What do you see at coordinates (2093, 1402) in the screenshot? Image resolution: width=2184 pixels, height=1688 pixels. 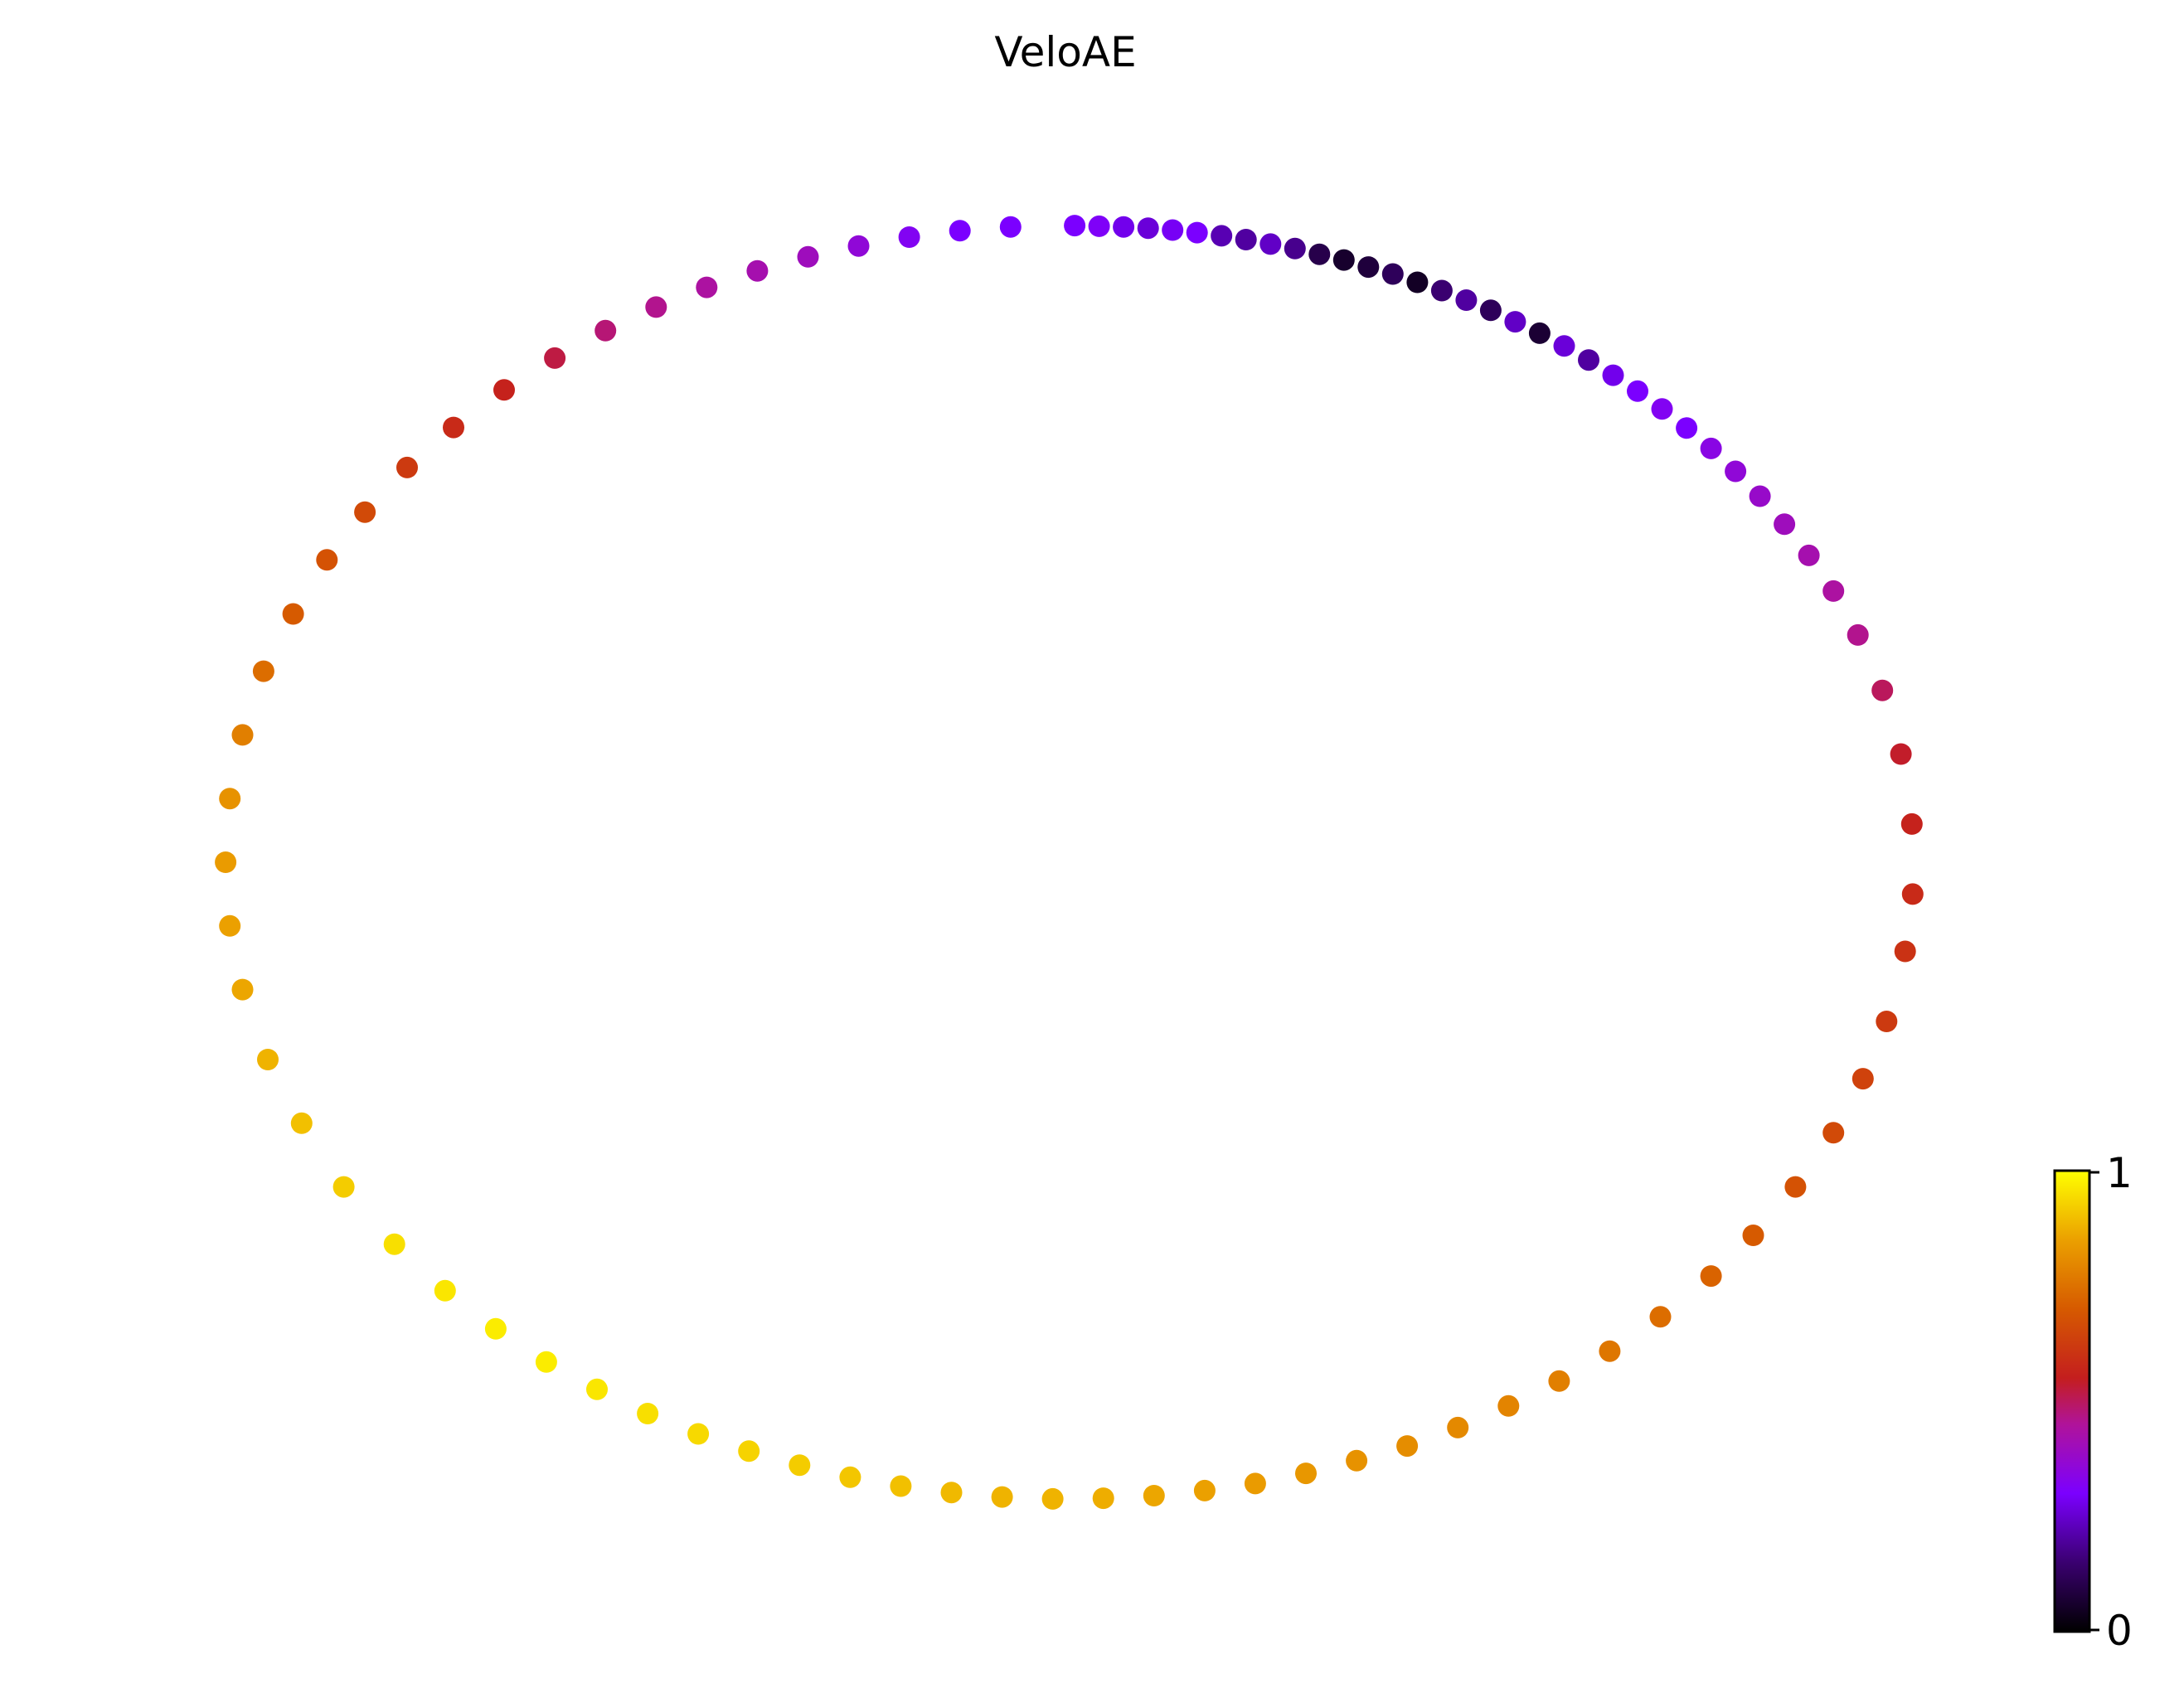 I see `colorbar: 1 0` at bounding box center [2093, 1402].